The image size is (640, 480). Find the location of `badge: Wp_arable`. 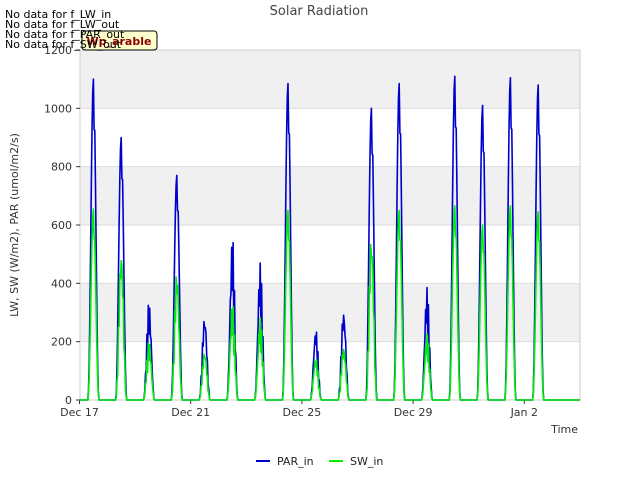

badge: Wp_arable is located at coordinates (119, 40).